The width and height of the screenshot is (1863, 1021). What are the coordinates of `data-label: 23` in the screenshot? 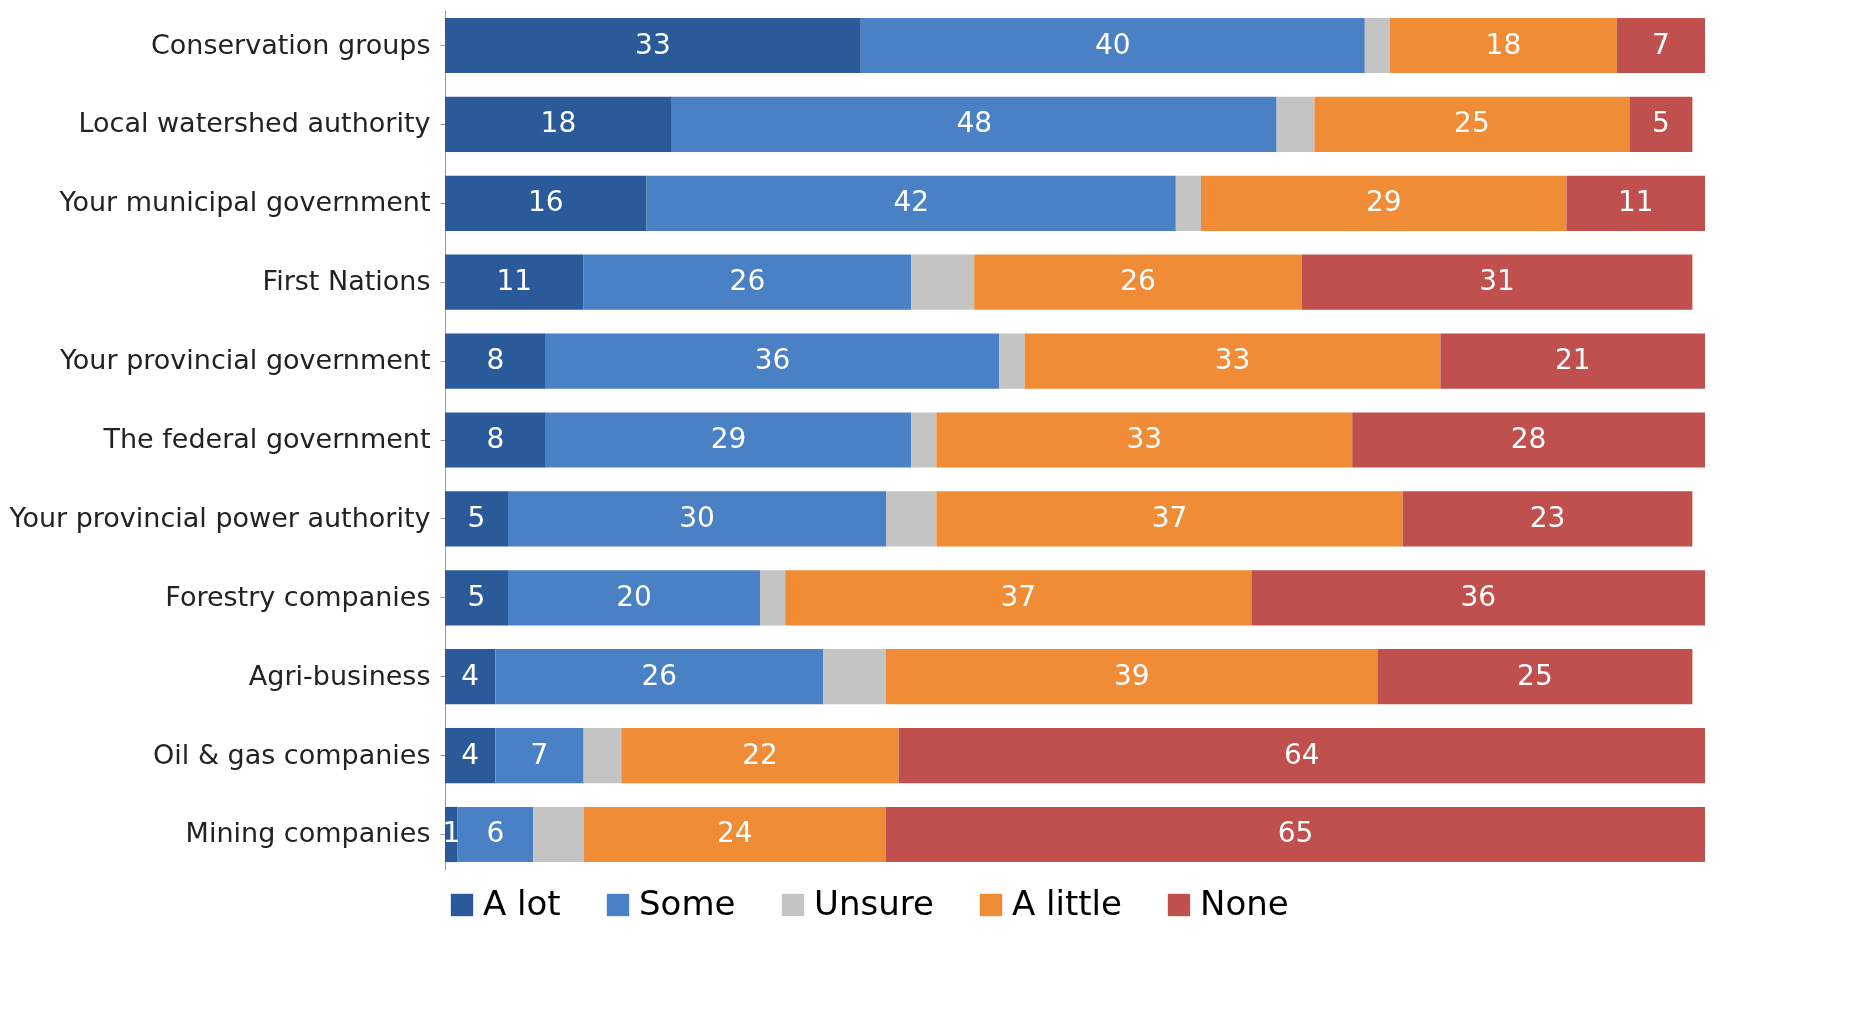 It's located at (1547, 517).